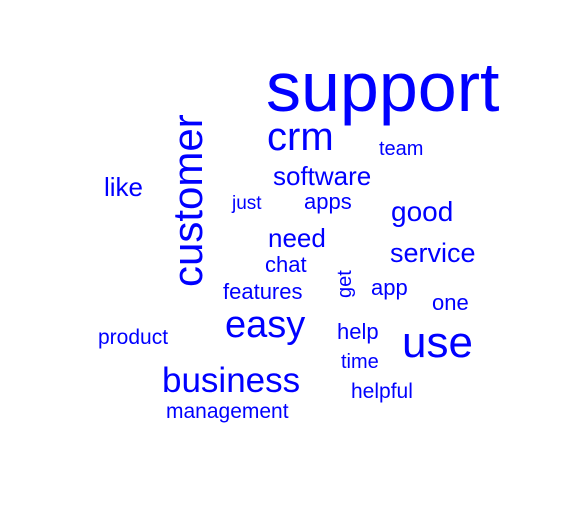 The height and width of the screenshot is (525, 580). I want to click on word-help: help, so click(358, 331).